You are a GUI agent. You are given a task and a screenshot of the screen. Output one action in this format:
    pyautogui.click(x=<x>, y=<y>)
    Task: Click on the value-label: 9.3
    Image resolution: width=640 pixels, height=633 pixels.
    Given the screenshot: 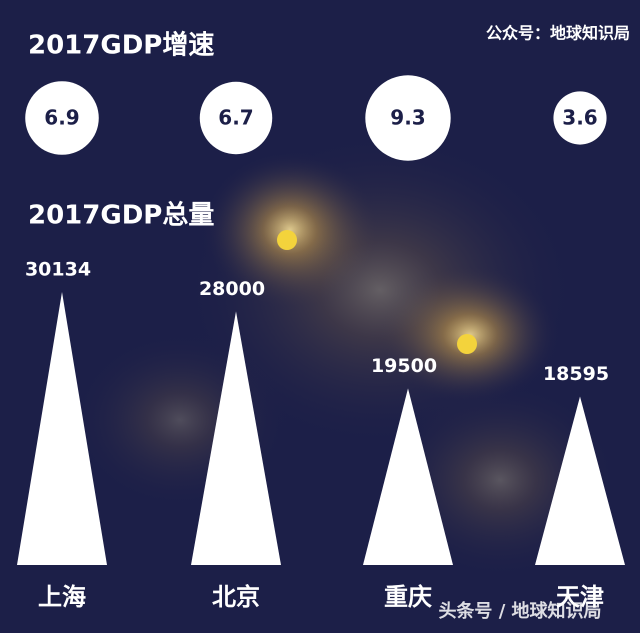 What is the action you would take?
    pyautogui.click(x=407, y=118)
    